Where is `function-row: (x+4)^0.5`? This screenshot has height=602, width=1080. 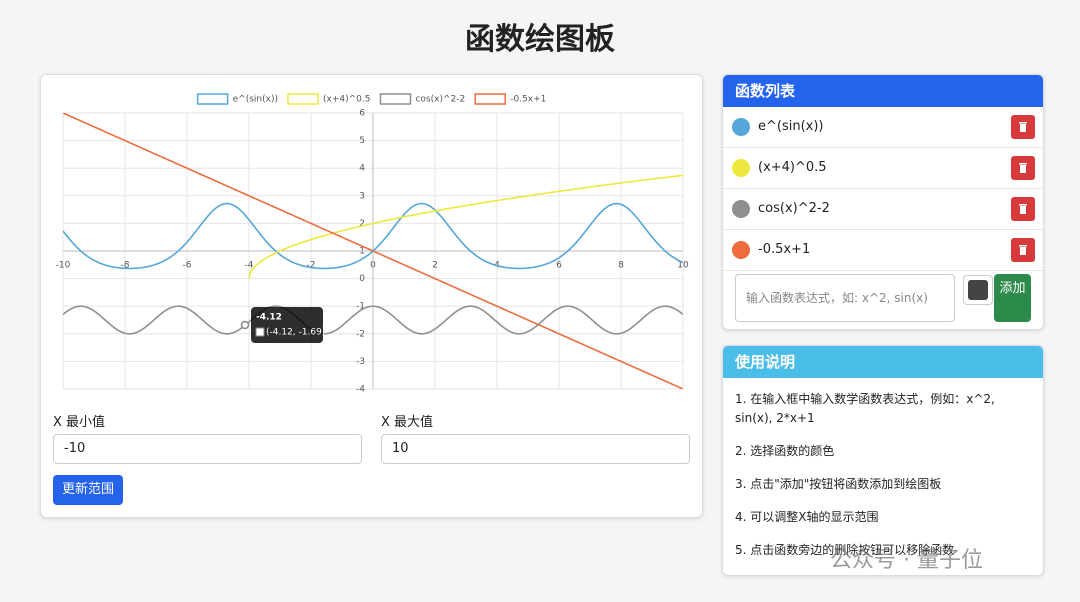 function-row: (x+4)^0.5 is located at coordinates (883, 168).